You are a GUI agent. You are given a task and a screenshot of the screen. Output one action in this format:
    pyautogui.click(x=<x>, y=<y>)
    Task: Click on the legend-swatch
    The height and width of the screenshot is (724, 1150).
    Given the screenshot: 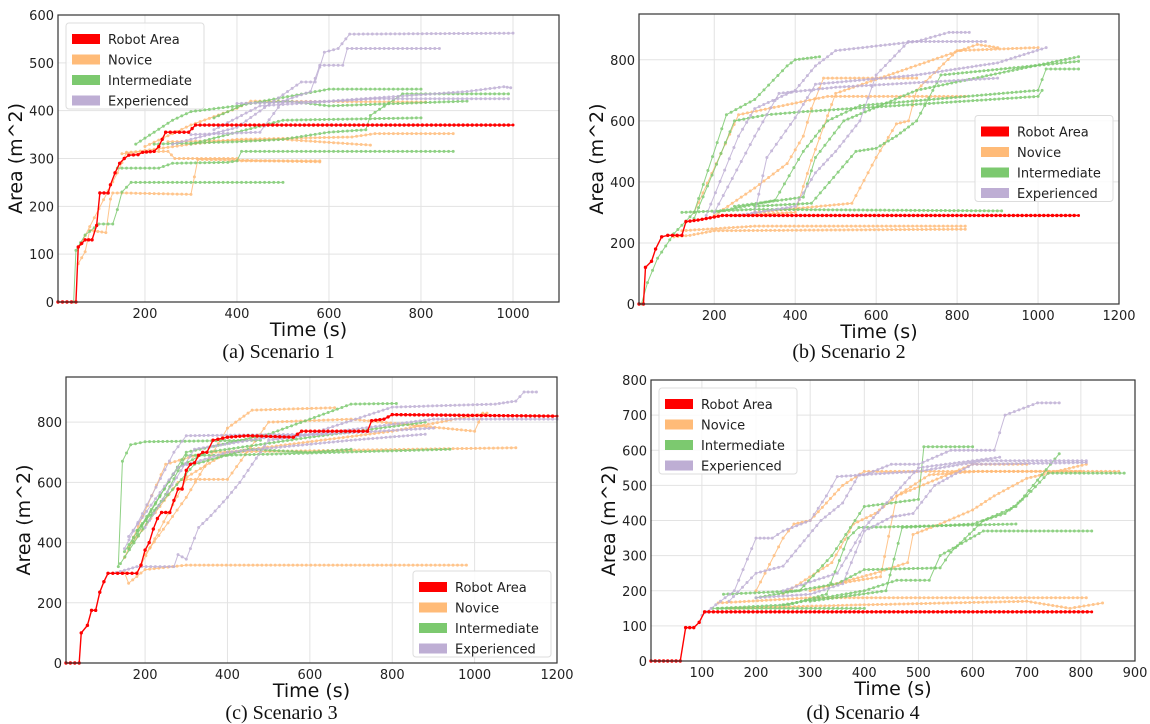 What is the action you would take?
    pyautogui.click(x=433, y=648)
    